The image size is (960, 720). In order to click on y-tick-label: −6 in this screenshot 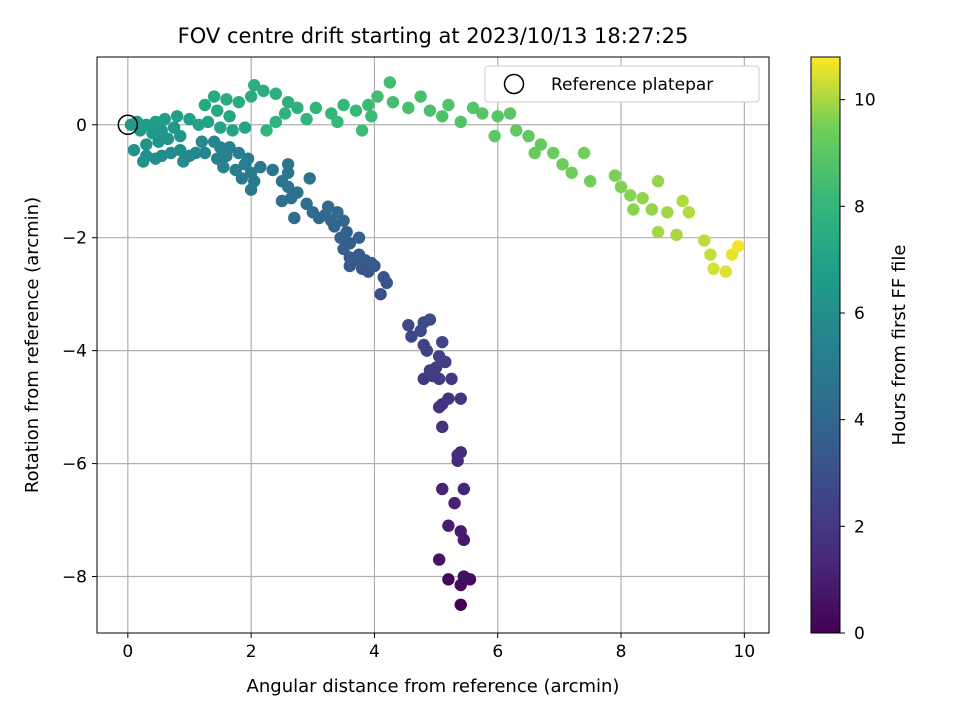, I will do `click(74, 465)`.